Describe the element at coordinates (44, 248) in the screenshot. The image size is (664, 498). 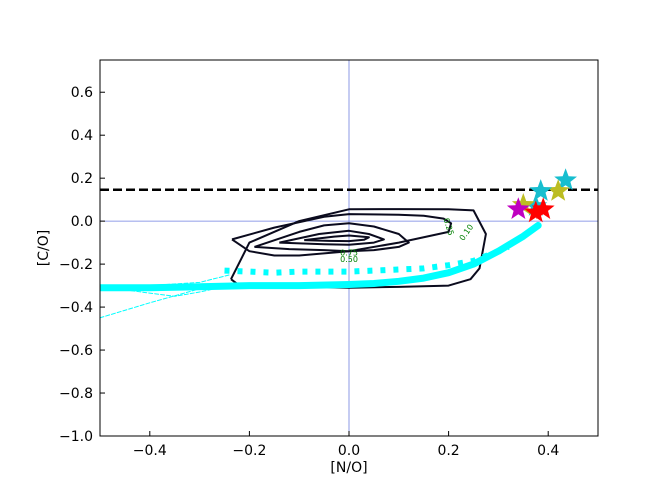
I see `y-axis-label: [C/O]` at that location.